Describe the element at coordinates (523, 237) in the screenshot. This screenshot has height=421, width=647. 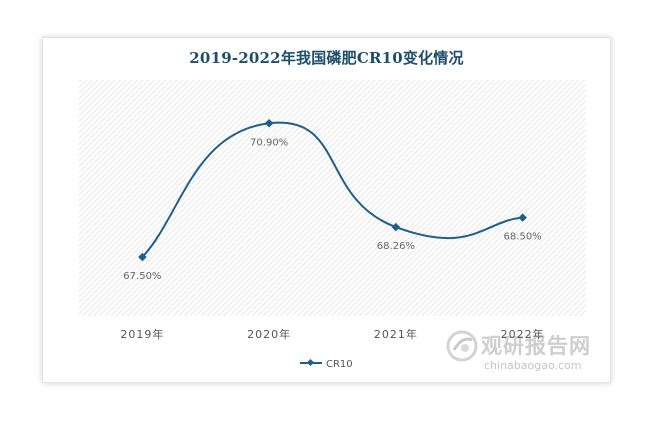
I see `data-label: 68.50%` at that location.